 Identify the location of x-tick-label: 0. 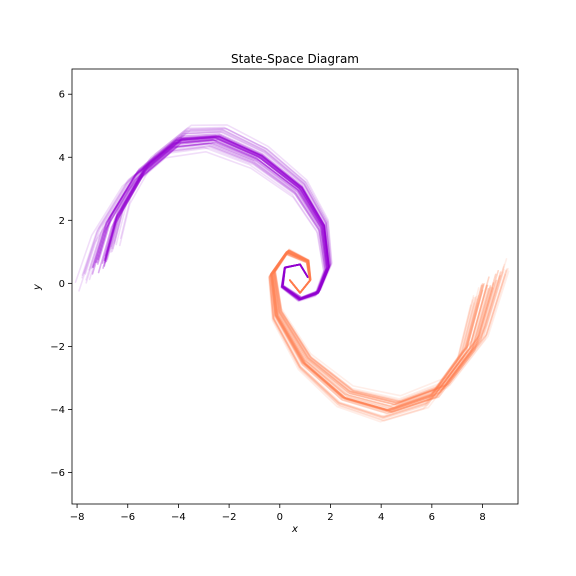
(280, 517).